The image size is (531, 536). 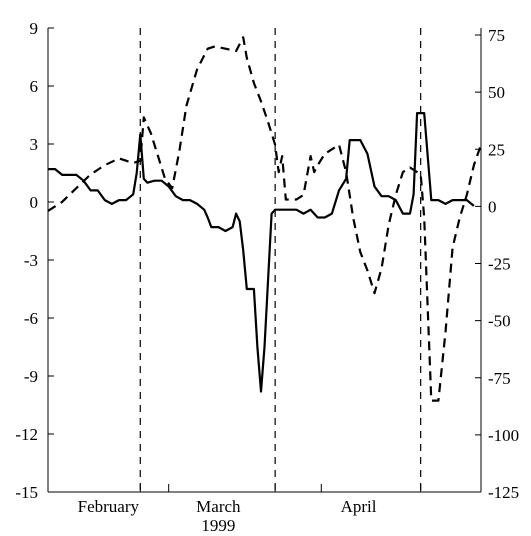 What do you see at coordinates (31, 376) in the screenshot?
I see `left-tick-label: -9` at bounding box center [31, 376].